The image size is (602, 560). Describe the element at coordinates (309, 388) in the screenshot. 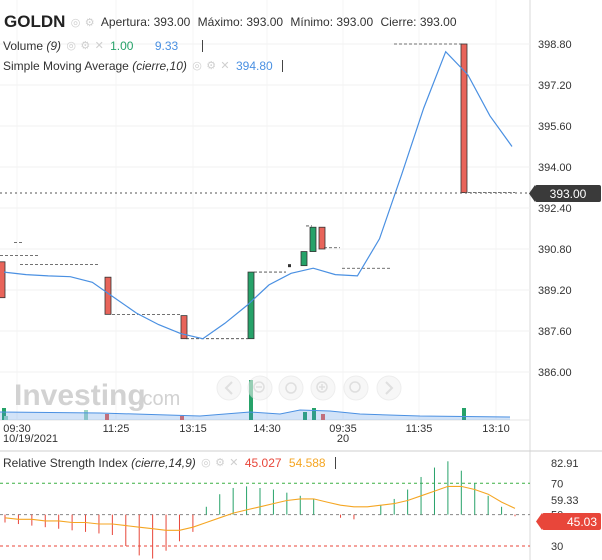

I see `zoom-toolbar` at that location.